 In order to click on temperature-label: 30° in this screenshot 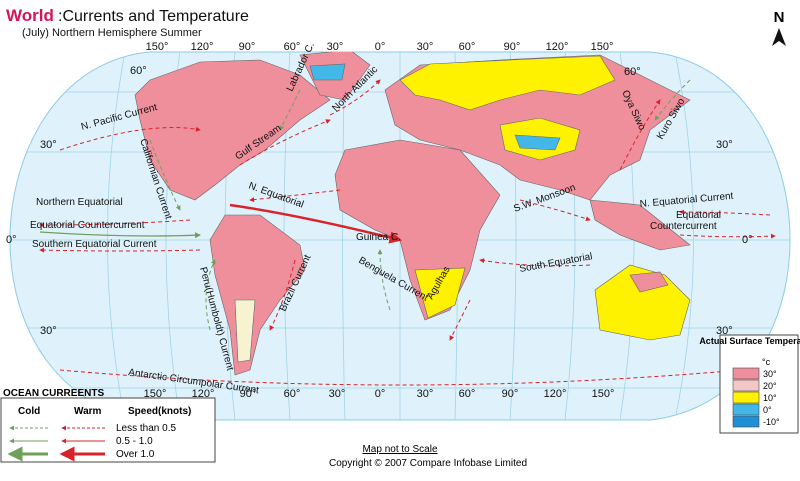, I will do `click(770, 374)`.